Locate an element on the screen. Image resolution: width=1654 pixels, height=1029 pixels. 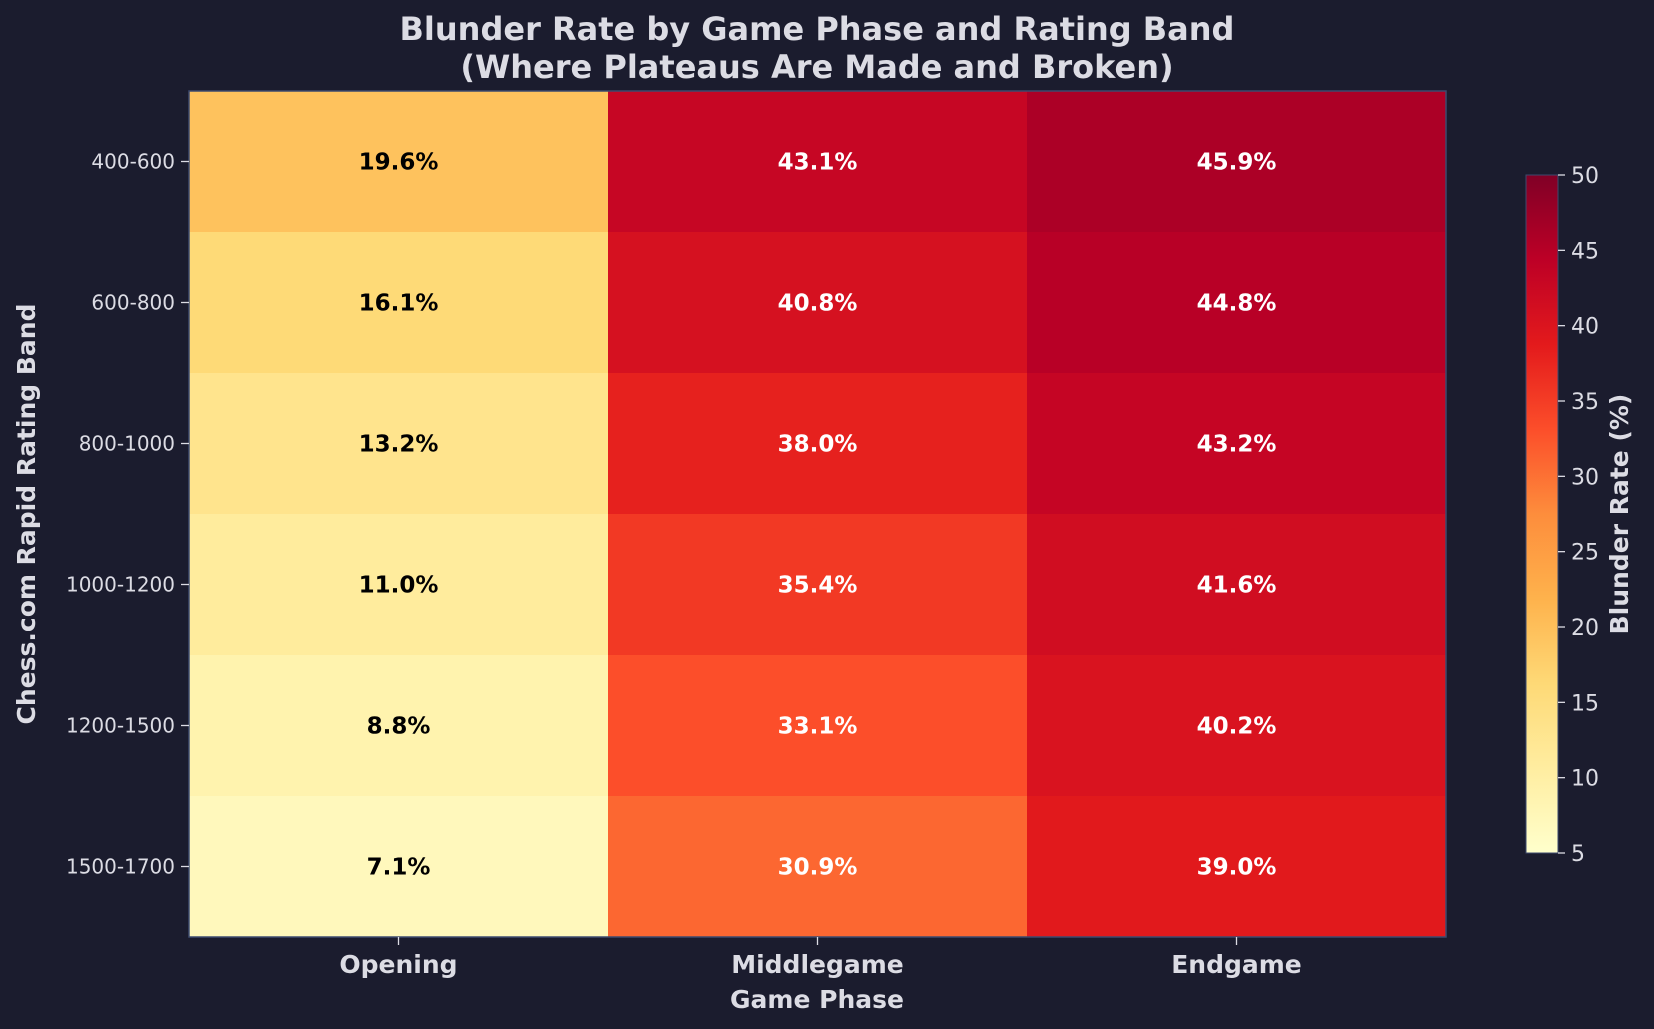
colorbar-tick-label: 25 is located at coordinates (1585, 553).